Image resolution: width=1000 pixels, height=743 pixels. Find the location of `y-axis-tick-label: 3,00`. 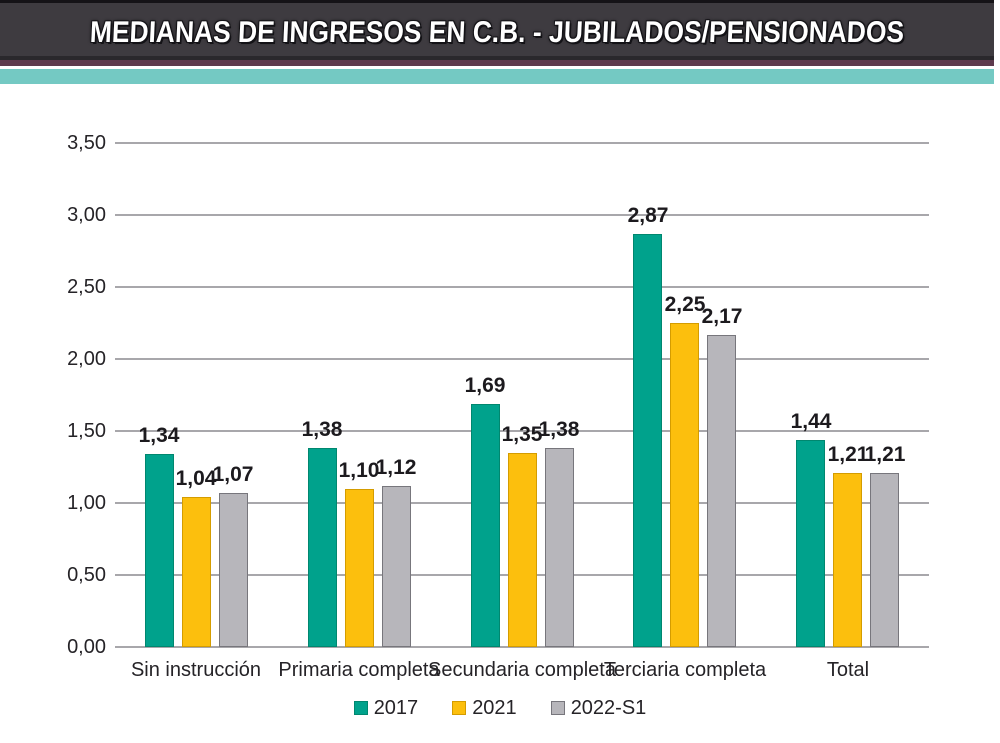

y-axis-tick-label: 3,00 is located at coordinates (86, 215).